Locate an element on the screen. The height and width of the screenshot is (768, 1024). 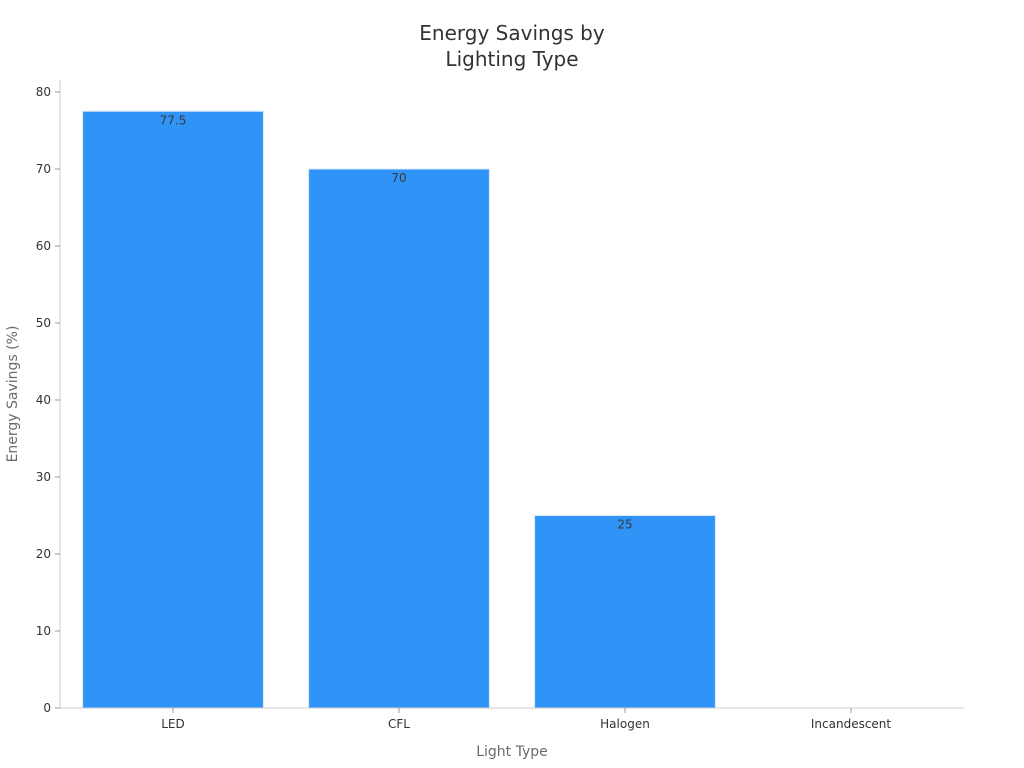
chart-title-line-2: Lighting Type is located at coordinates (511, 59).